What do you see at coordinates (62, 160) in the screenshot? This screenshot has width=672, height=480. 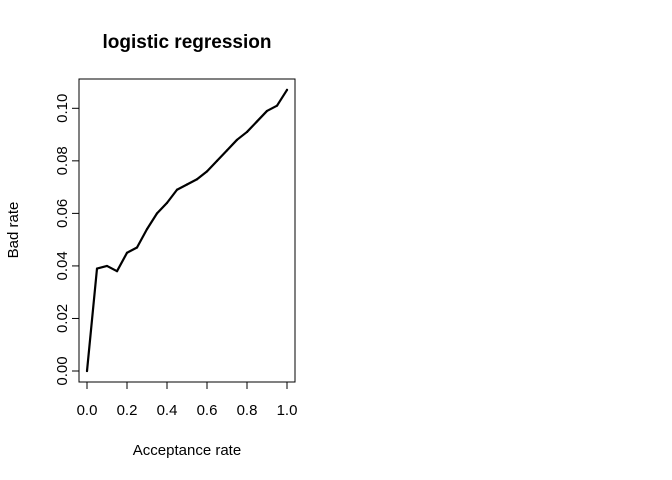 I see `y-tick-label: 0.08` at bounding box center [62, 160].